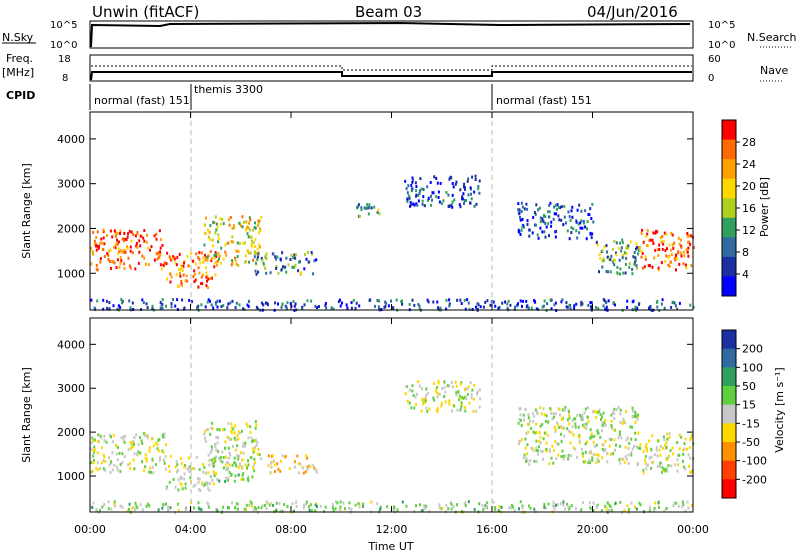  Describe the element at coordinates (388, 12) in the screenshot. I see `beam-title: Beam 03` at that location.